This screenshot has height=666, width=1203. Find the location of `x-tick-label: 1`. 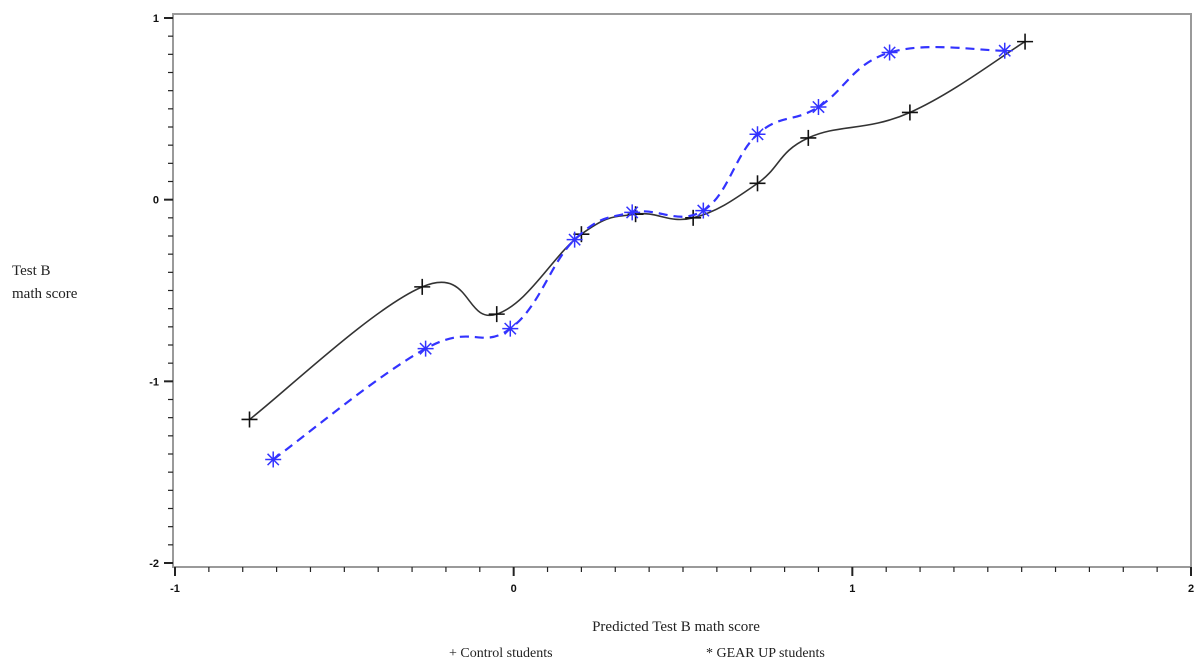

x-tick-label: 1 is located at coordinates (852, 589).